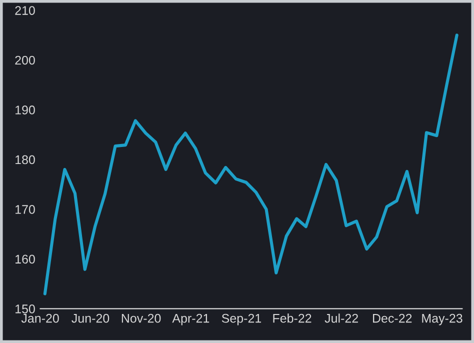  Describe the element at coordinates (25, 309) in the screenshot. I see `y-tick-label: 150` at that location.